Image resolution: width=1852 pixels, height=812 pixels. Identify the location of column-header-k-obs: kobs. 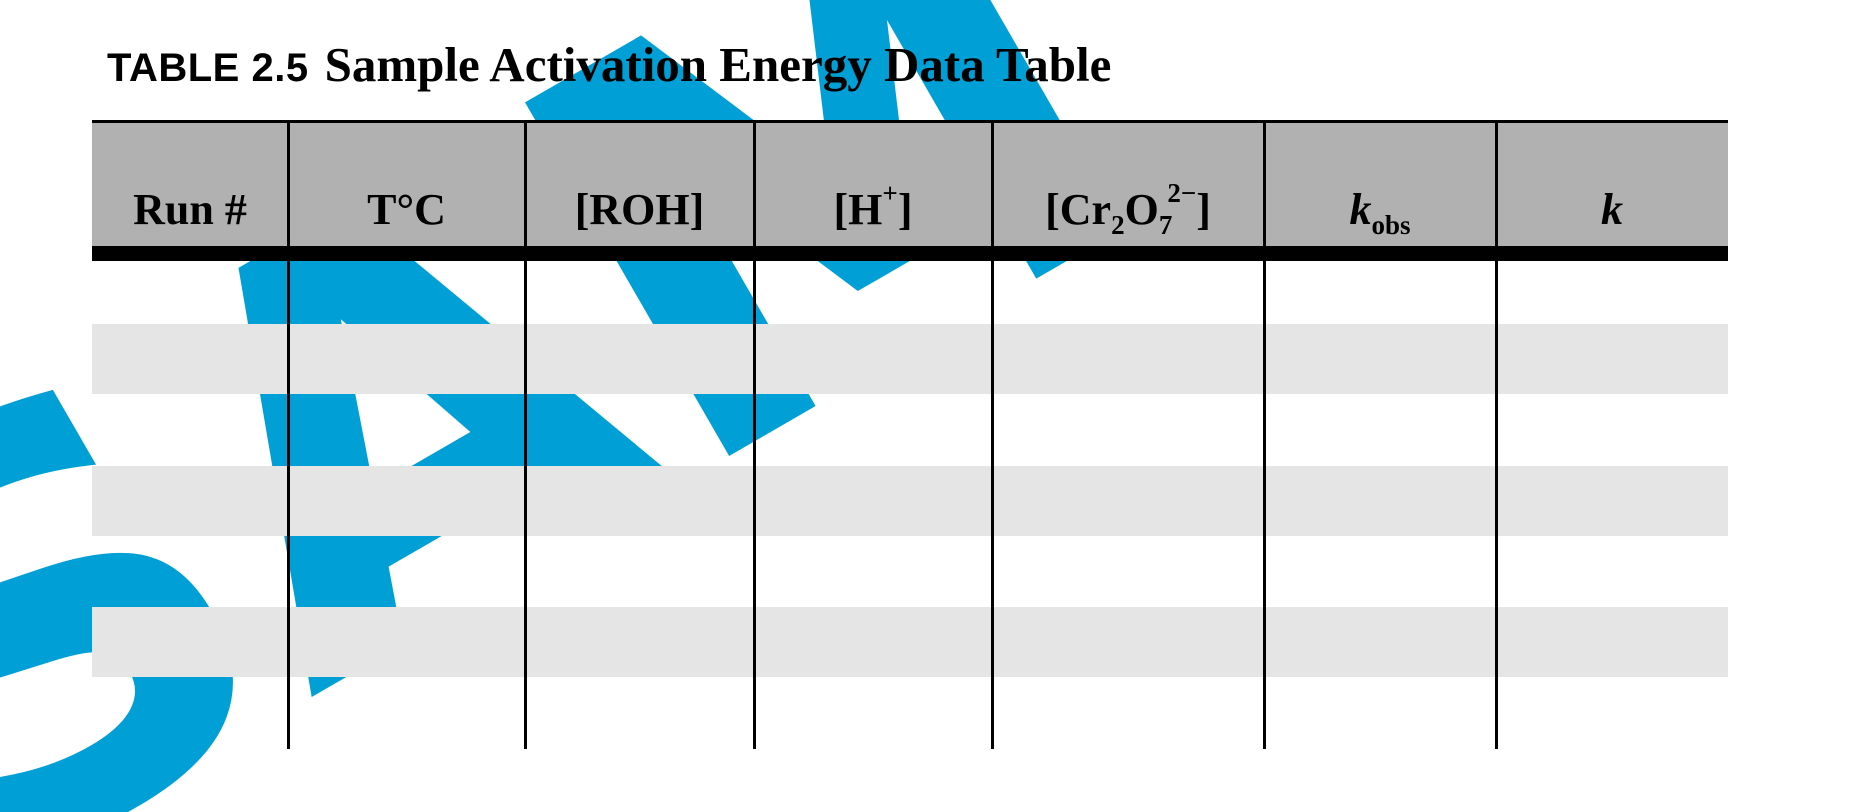
(1380, 184).